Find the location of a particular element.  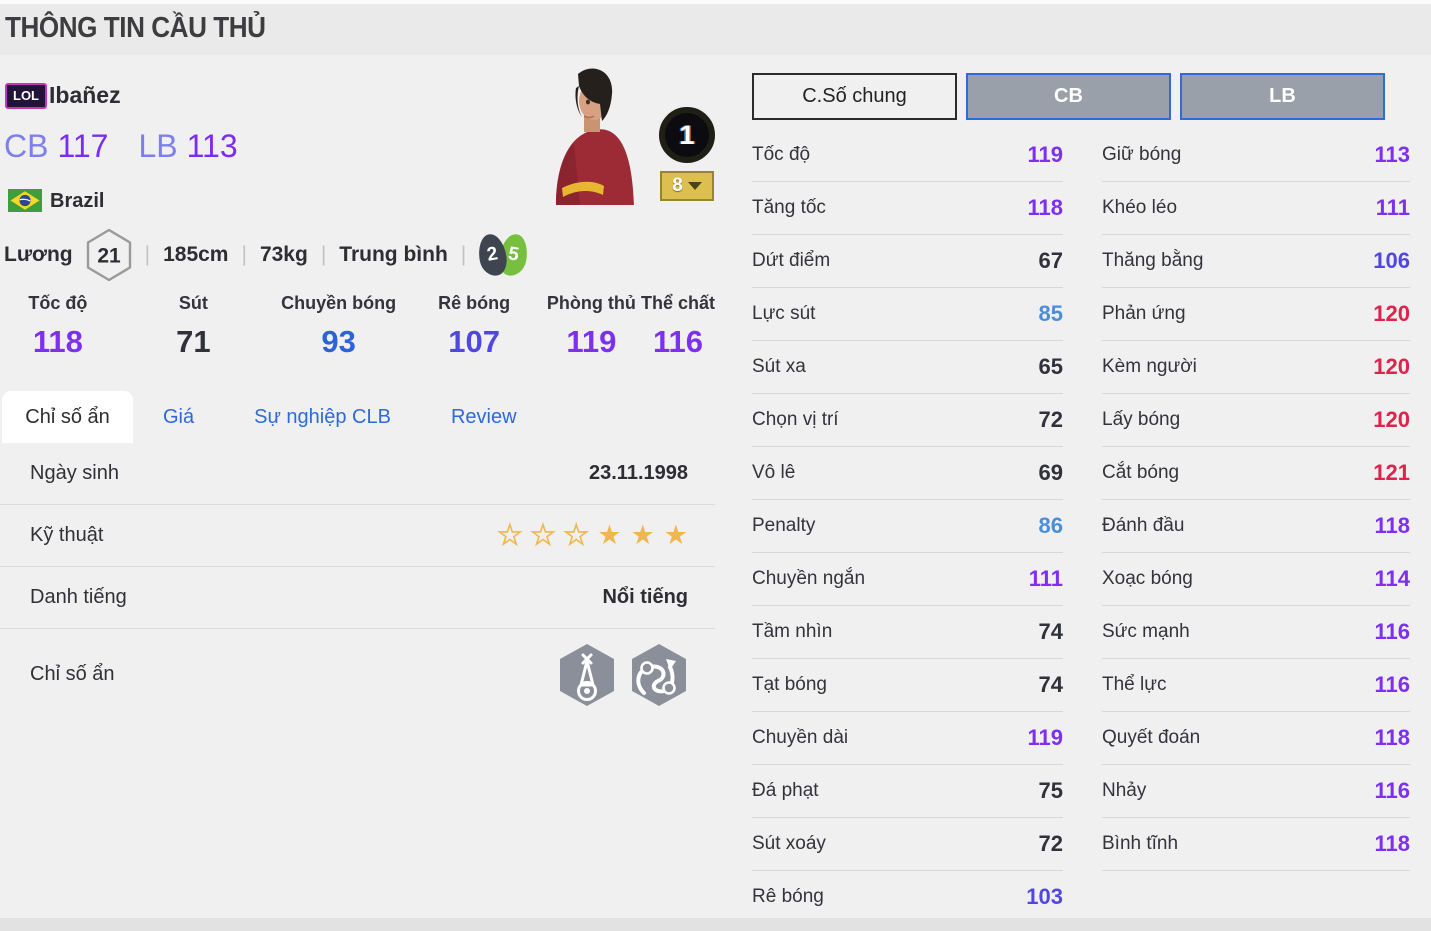

foot-ratings: 2 5 is located at coordinates (503, 255).